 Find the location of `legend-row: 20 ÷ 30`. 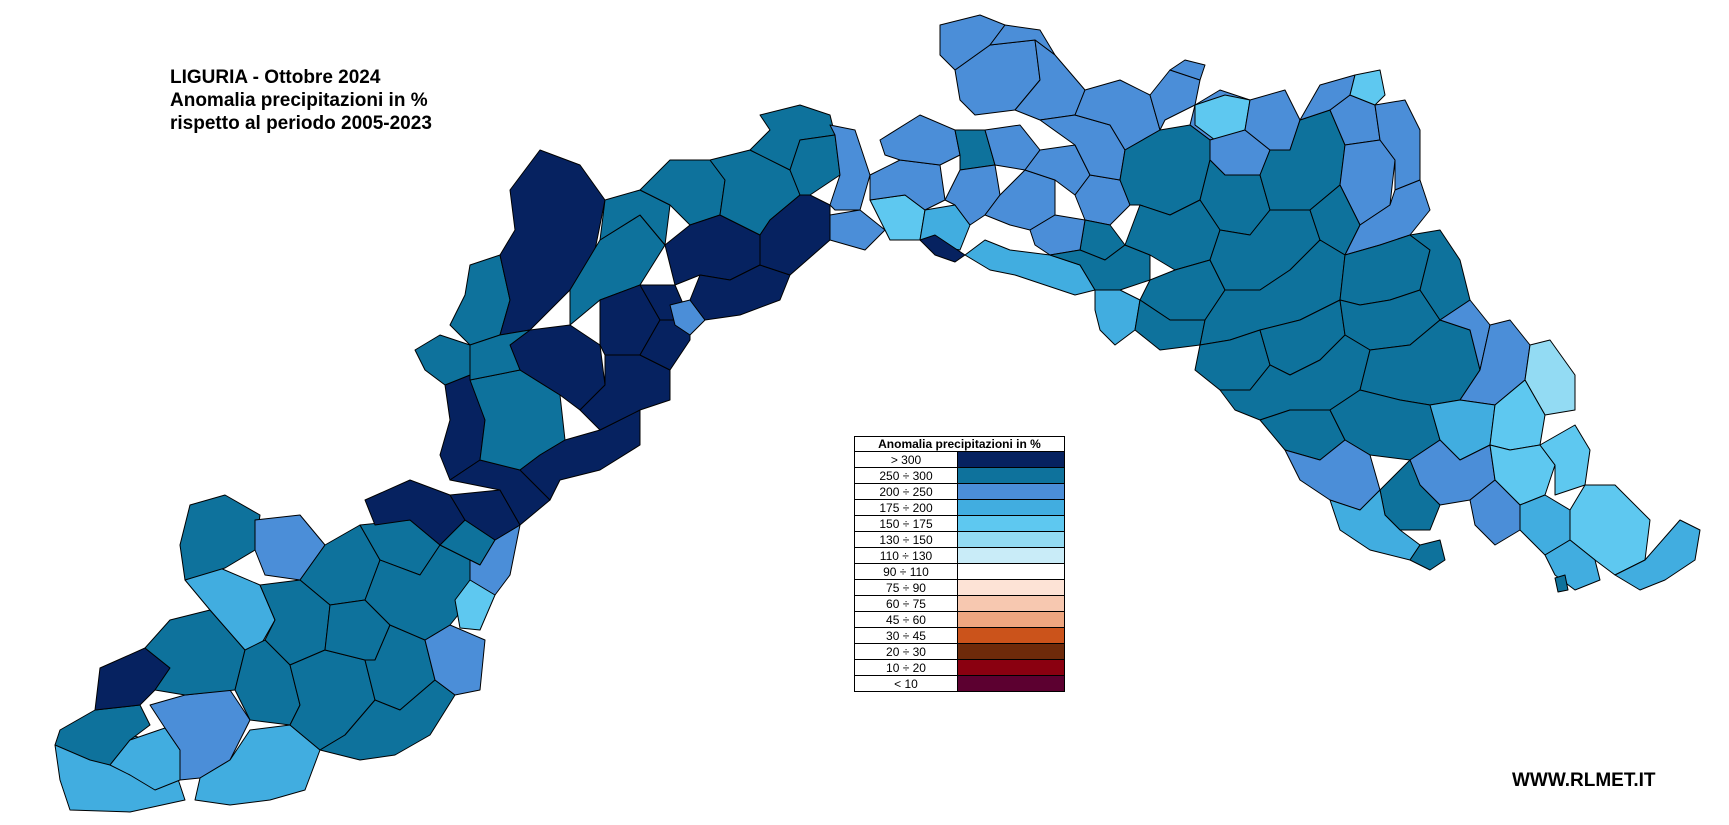

legend-row: 20 ÷ 30 is located at coordinates (959, 651).